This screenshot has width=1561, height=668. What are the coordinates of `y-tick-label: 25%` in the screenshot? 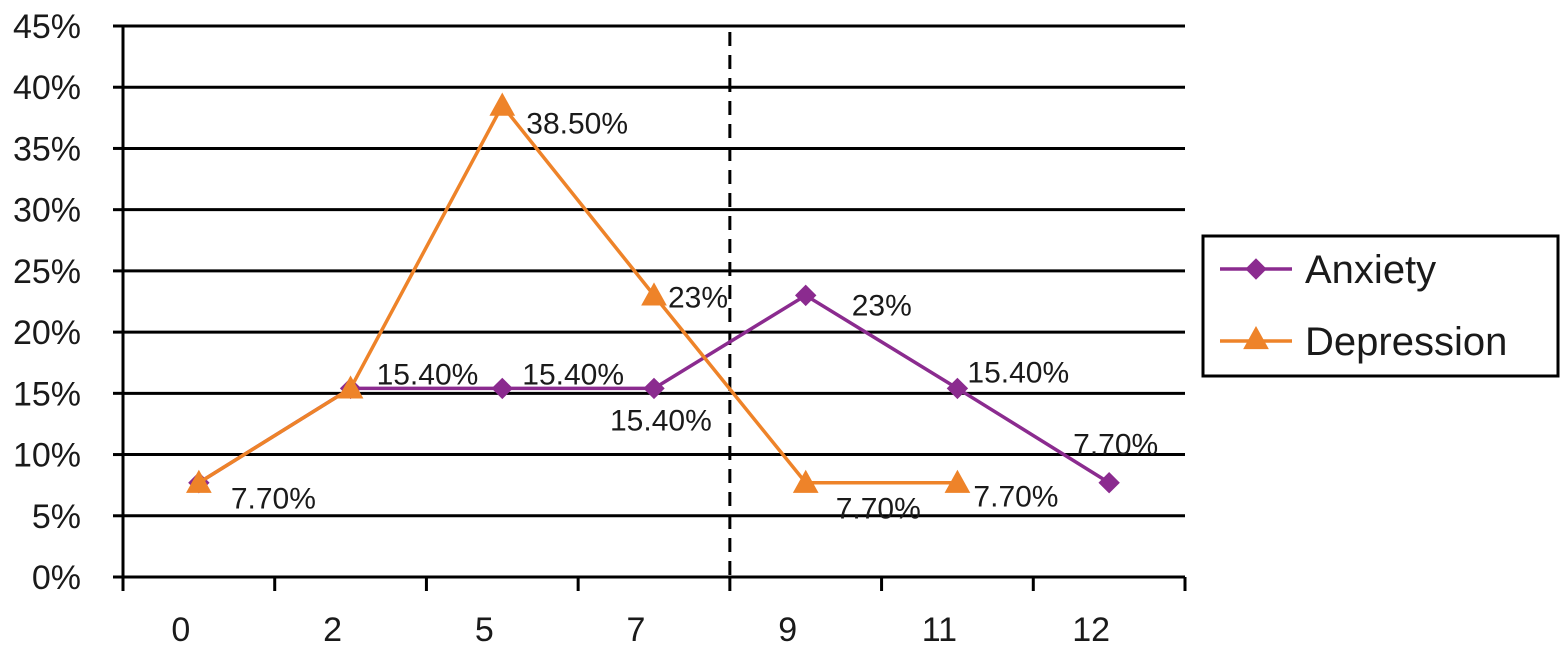 It's located at (47, 272).